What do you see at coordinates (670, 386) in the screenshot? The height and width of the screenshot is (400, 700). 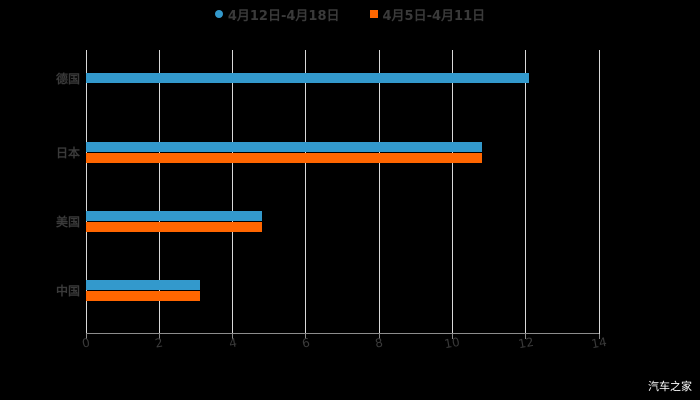 I see `watermark: 汽车之家` at bounding box center [670, 386].